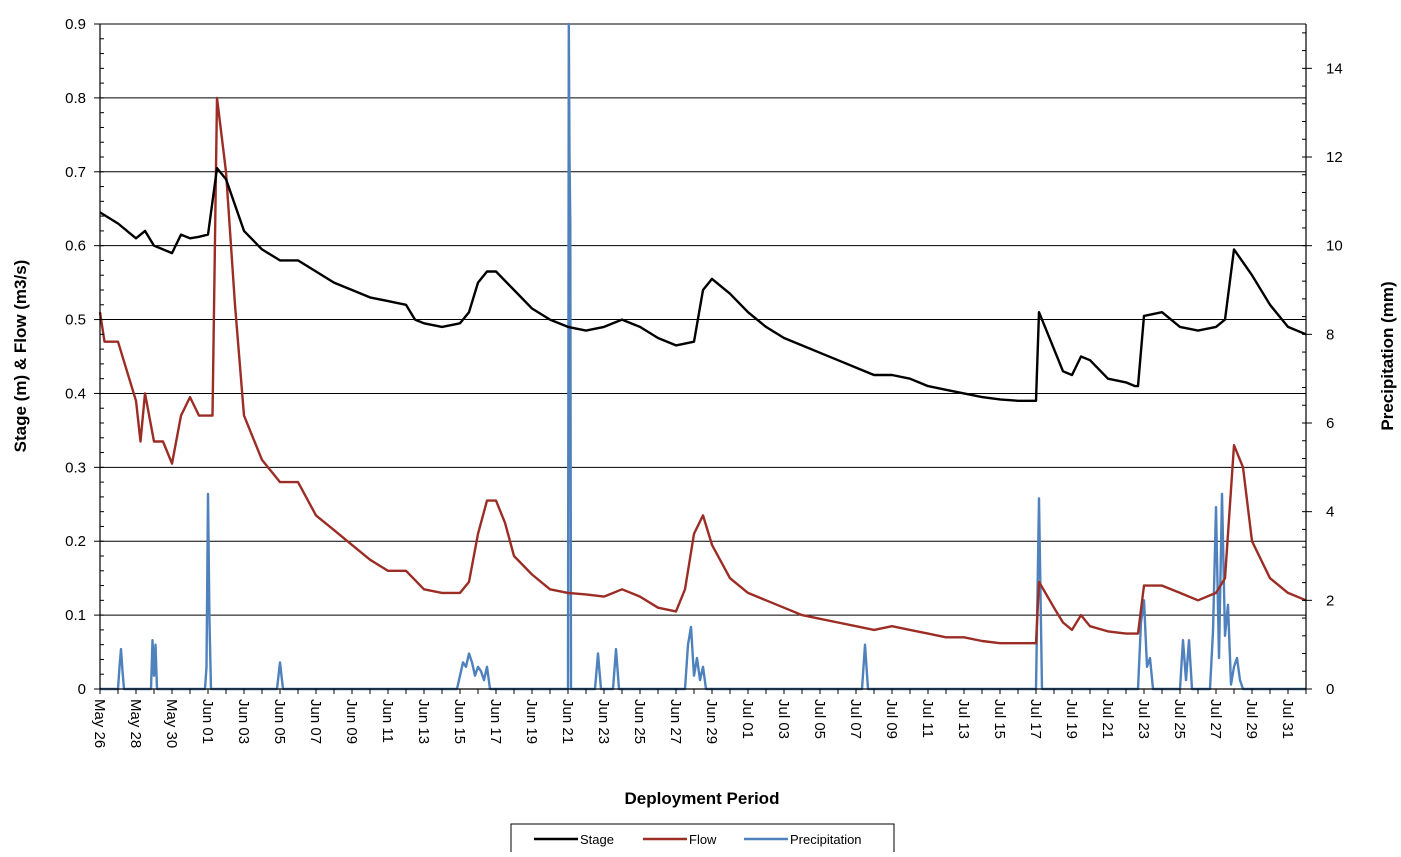  Describe the element at coordinates (603, 721) in the screenshot. I see `x-tick-label: Jun 23` at that location.